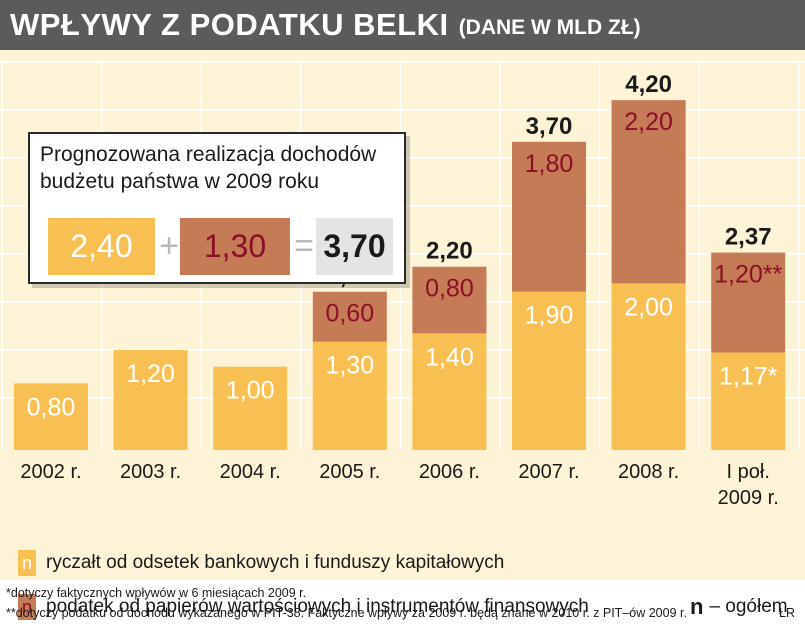 The width and height of the screenshot is (805, 632). I want to click on x-tick-label-2: 2004 r., so click(250, 472).